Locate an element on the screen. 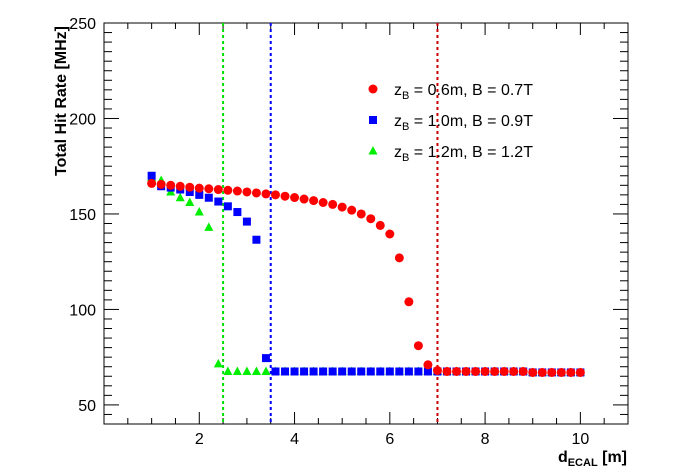 The height and width of the screenshot is (472, 696). legend-label-rest: = 0.6m, B = 0.7T is located at coordinates (471, 90).